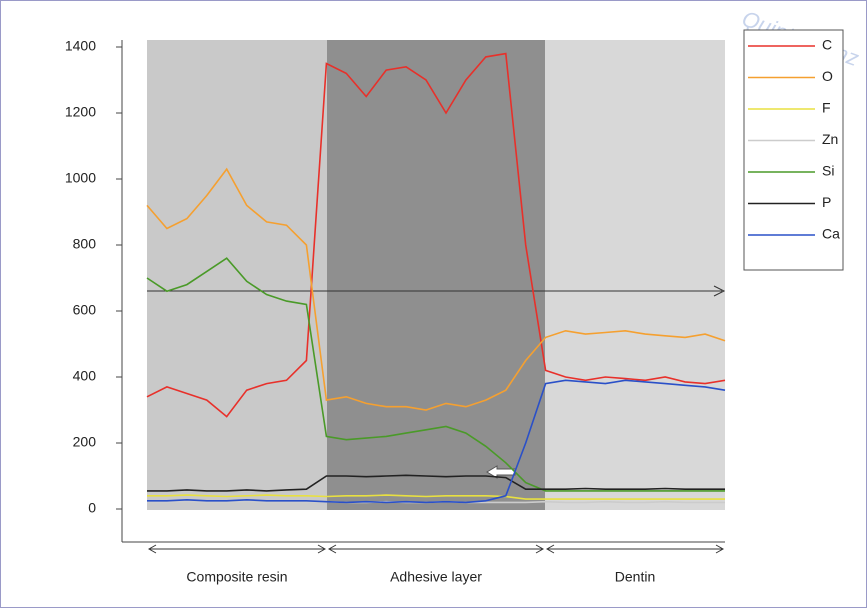  I want to click on y-tick-label: 1400, so click(80, 46).